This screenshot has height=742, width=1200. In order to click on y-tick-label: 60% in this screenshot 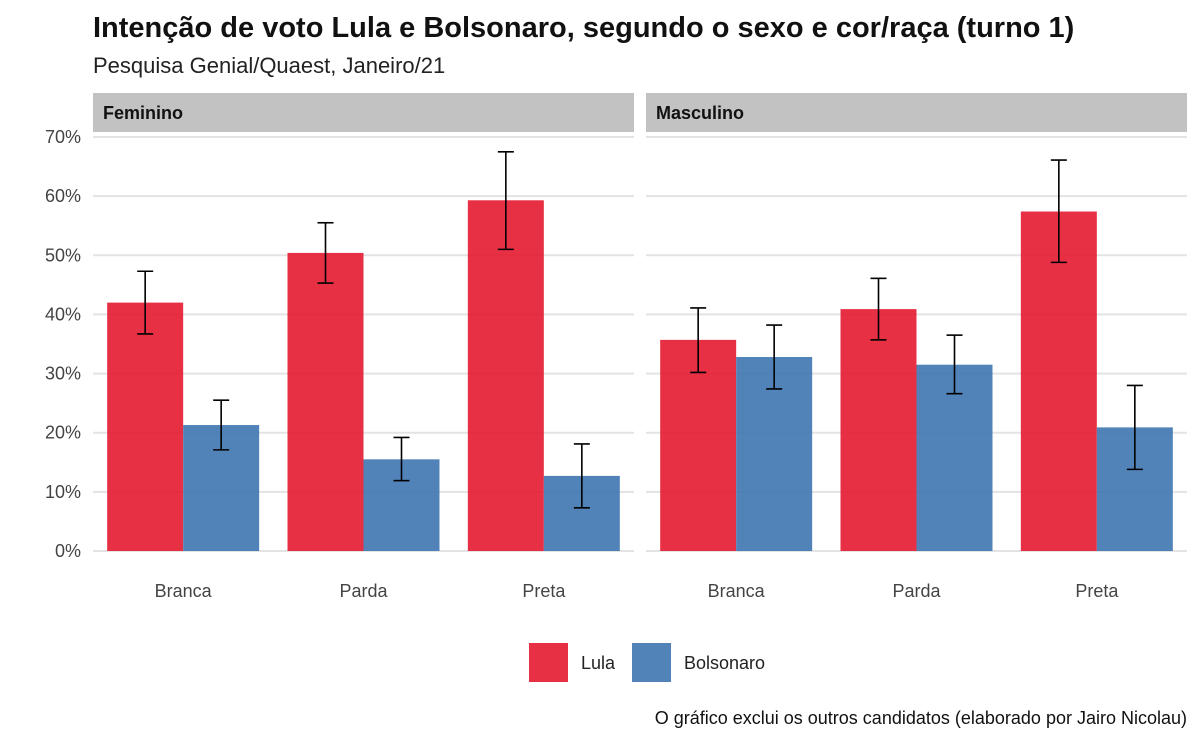, I will do `click(63, 196)`.